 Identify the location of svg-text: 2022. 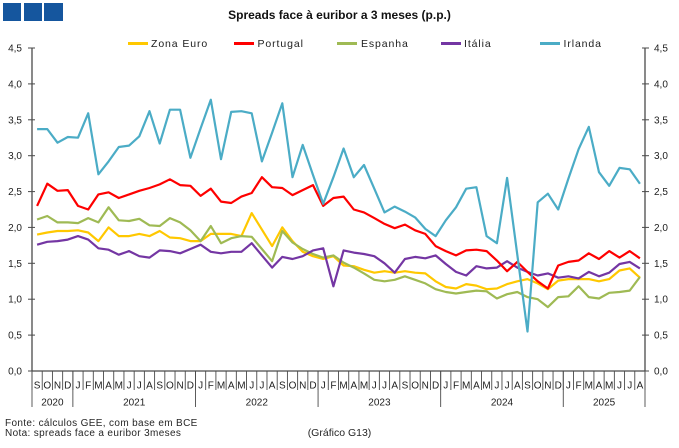
(257, 403).